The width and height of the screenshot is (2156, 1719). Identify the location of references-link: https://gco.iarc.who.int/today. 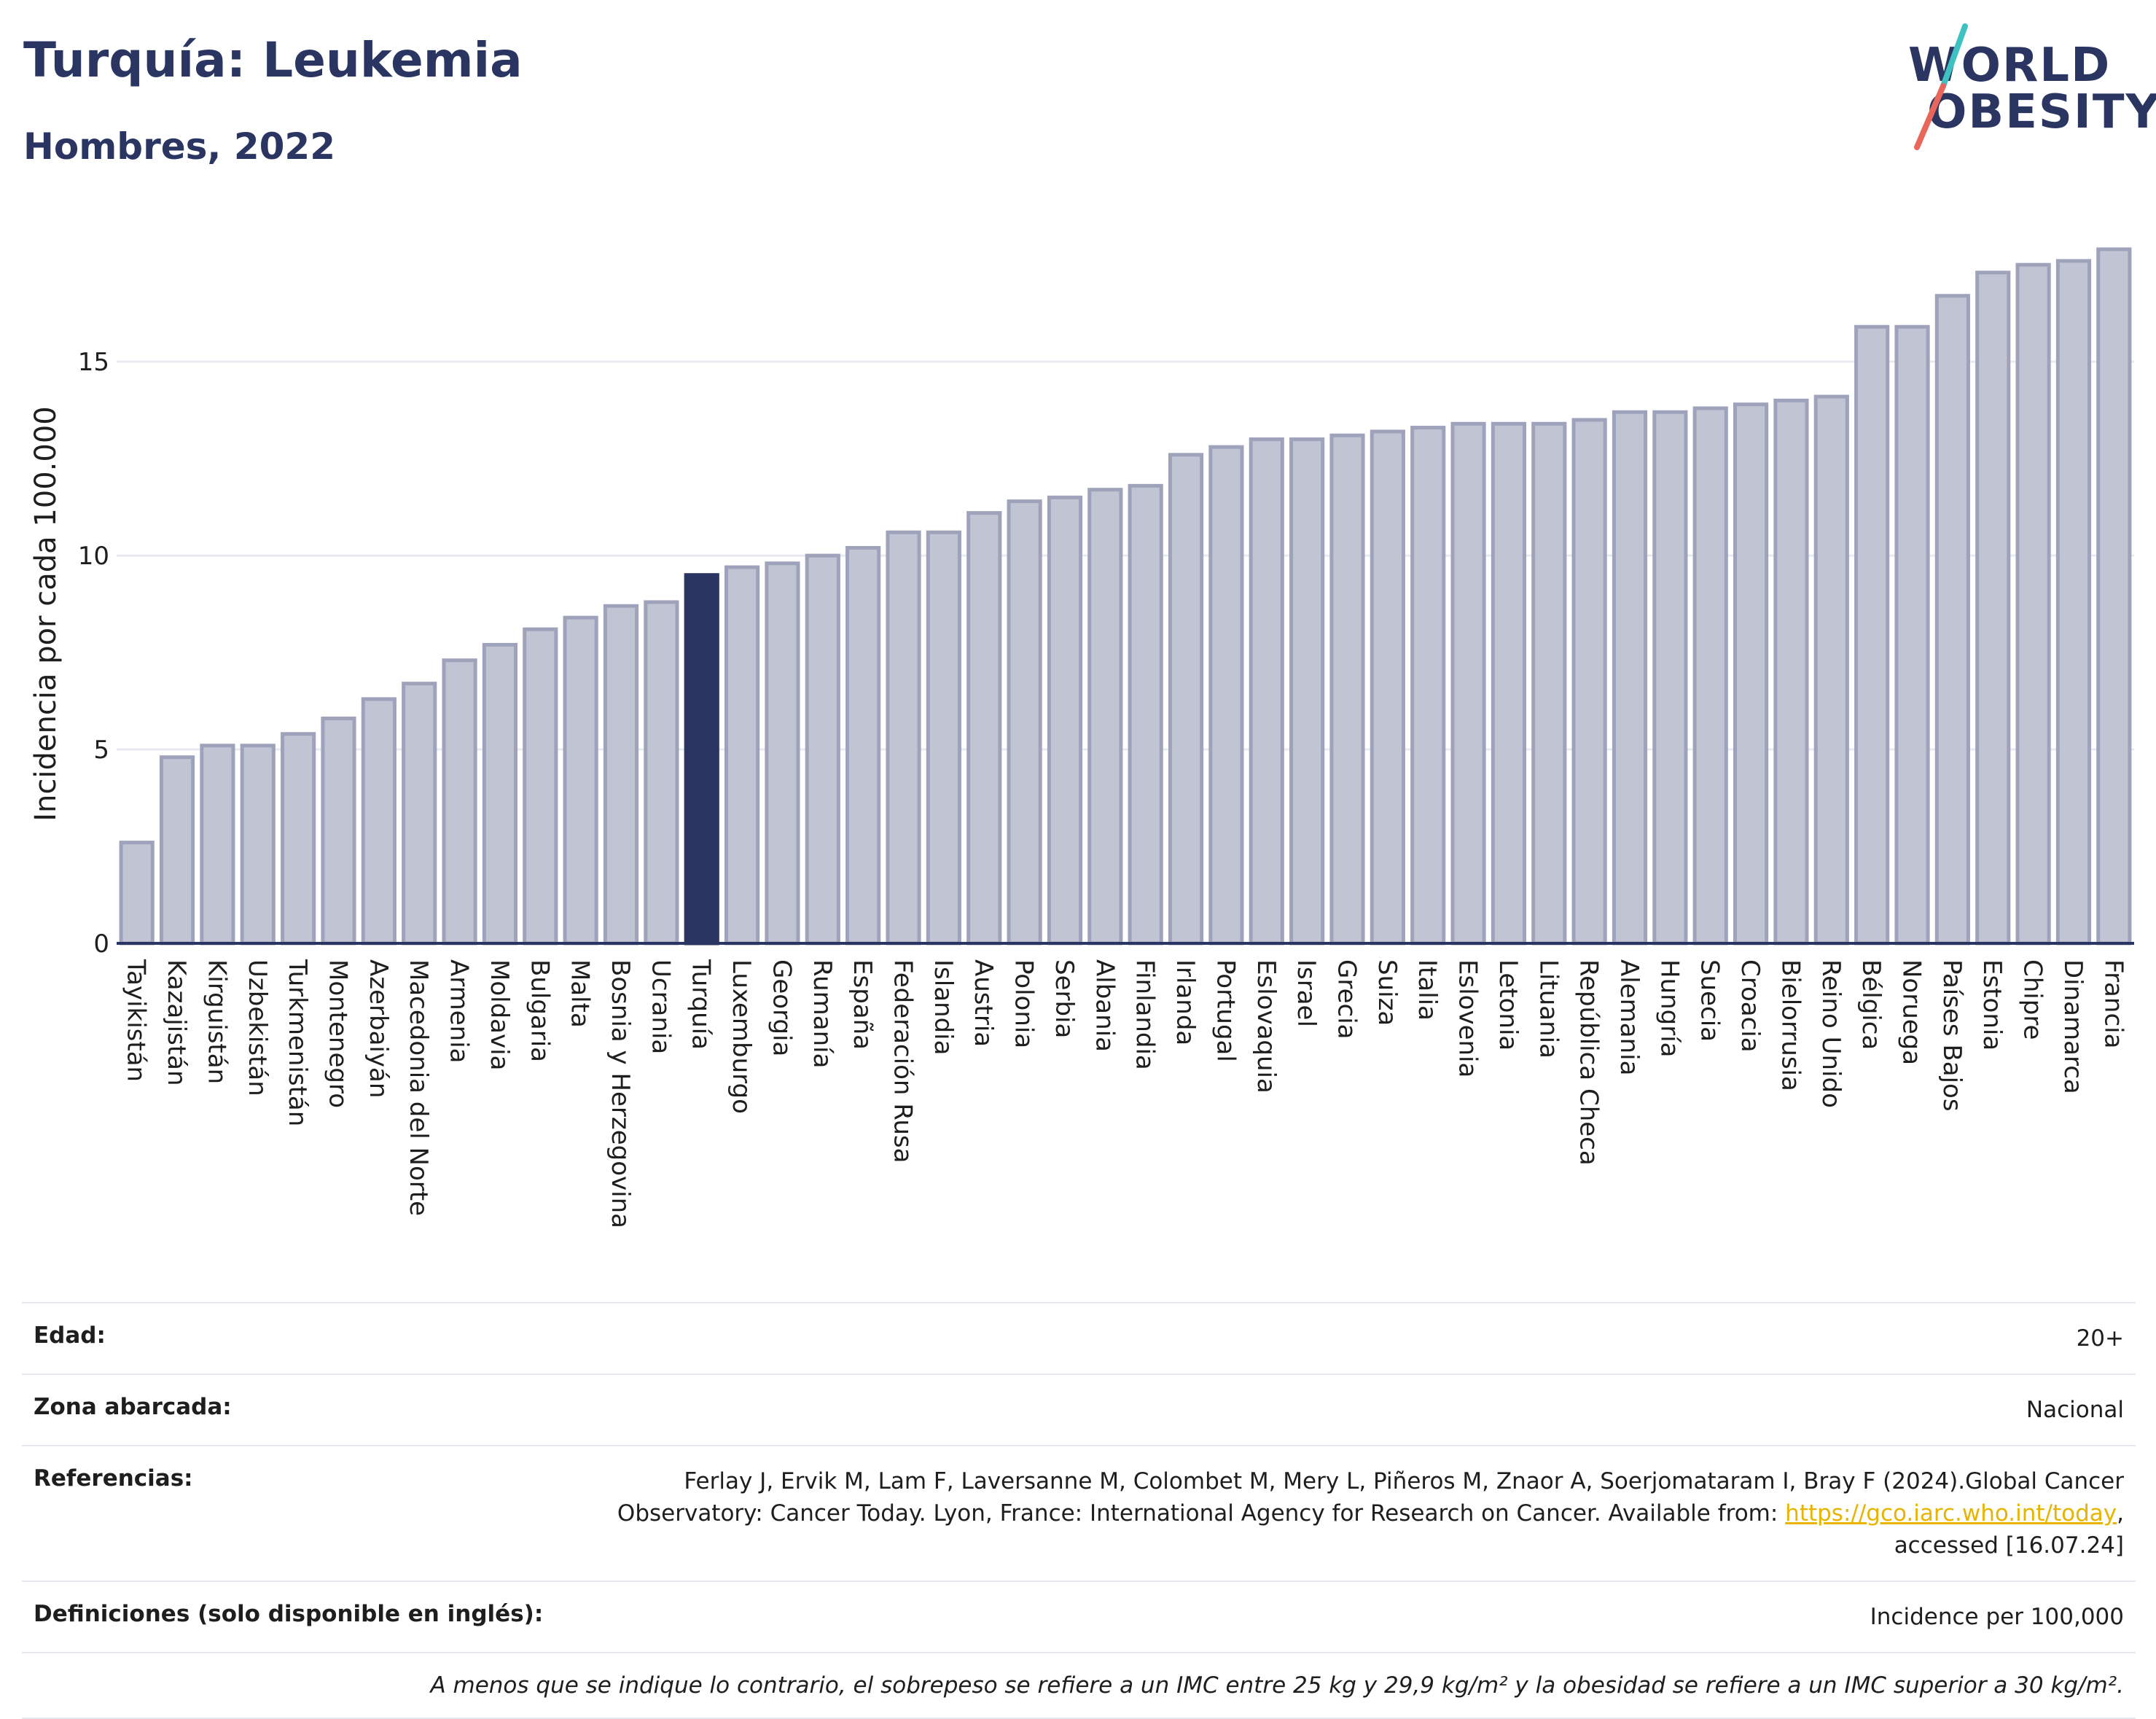
(1951, 1513).